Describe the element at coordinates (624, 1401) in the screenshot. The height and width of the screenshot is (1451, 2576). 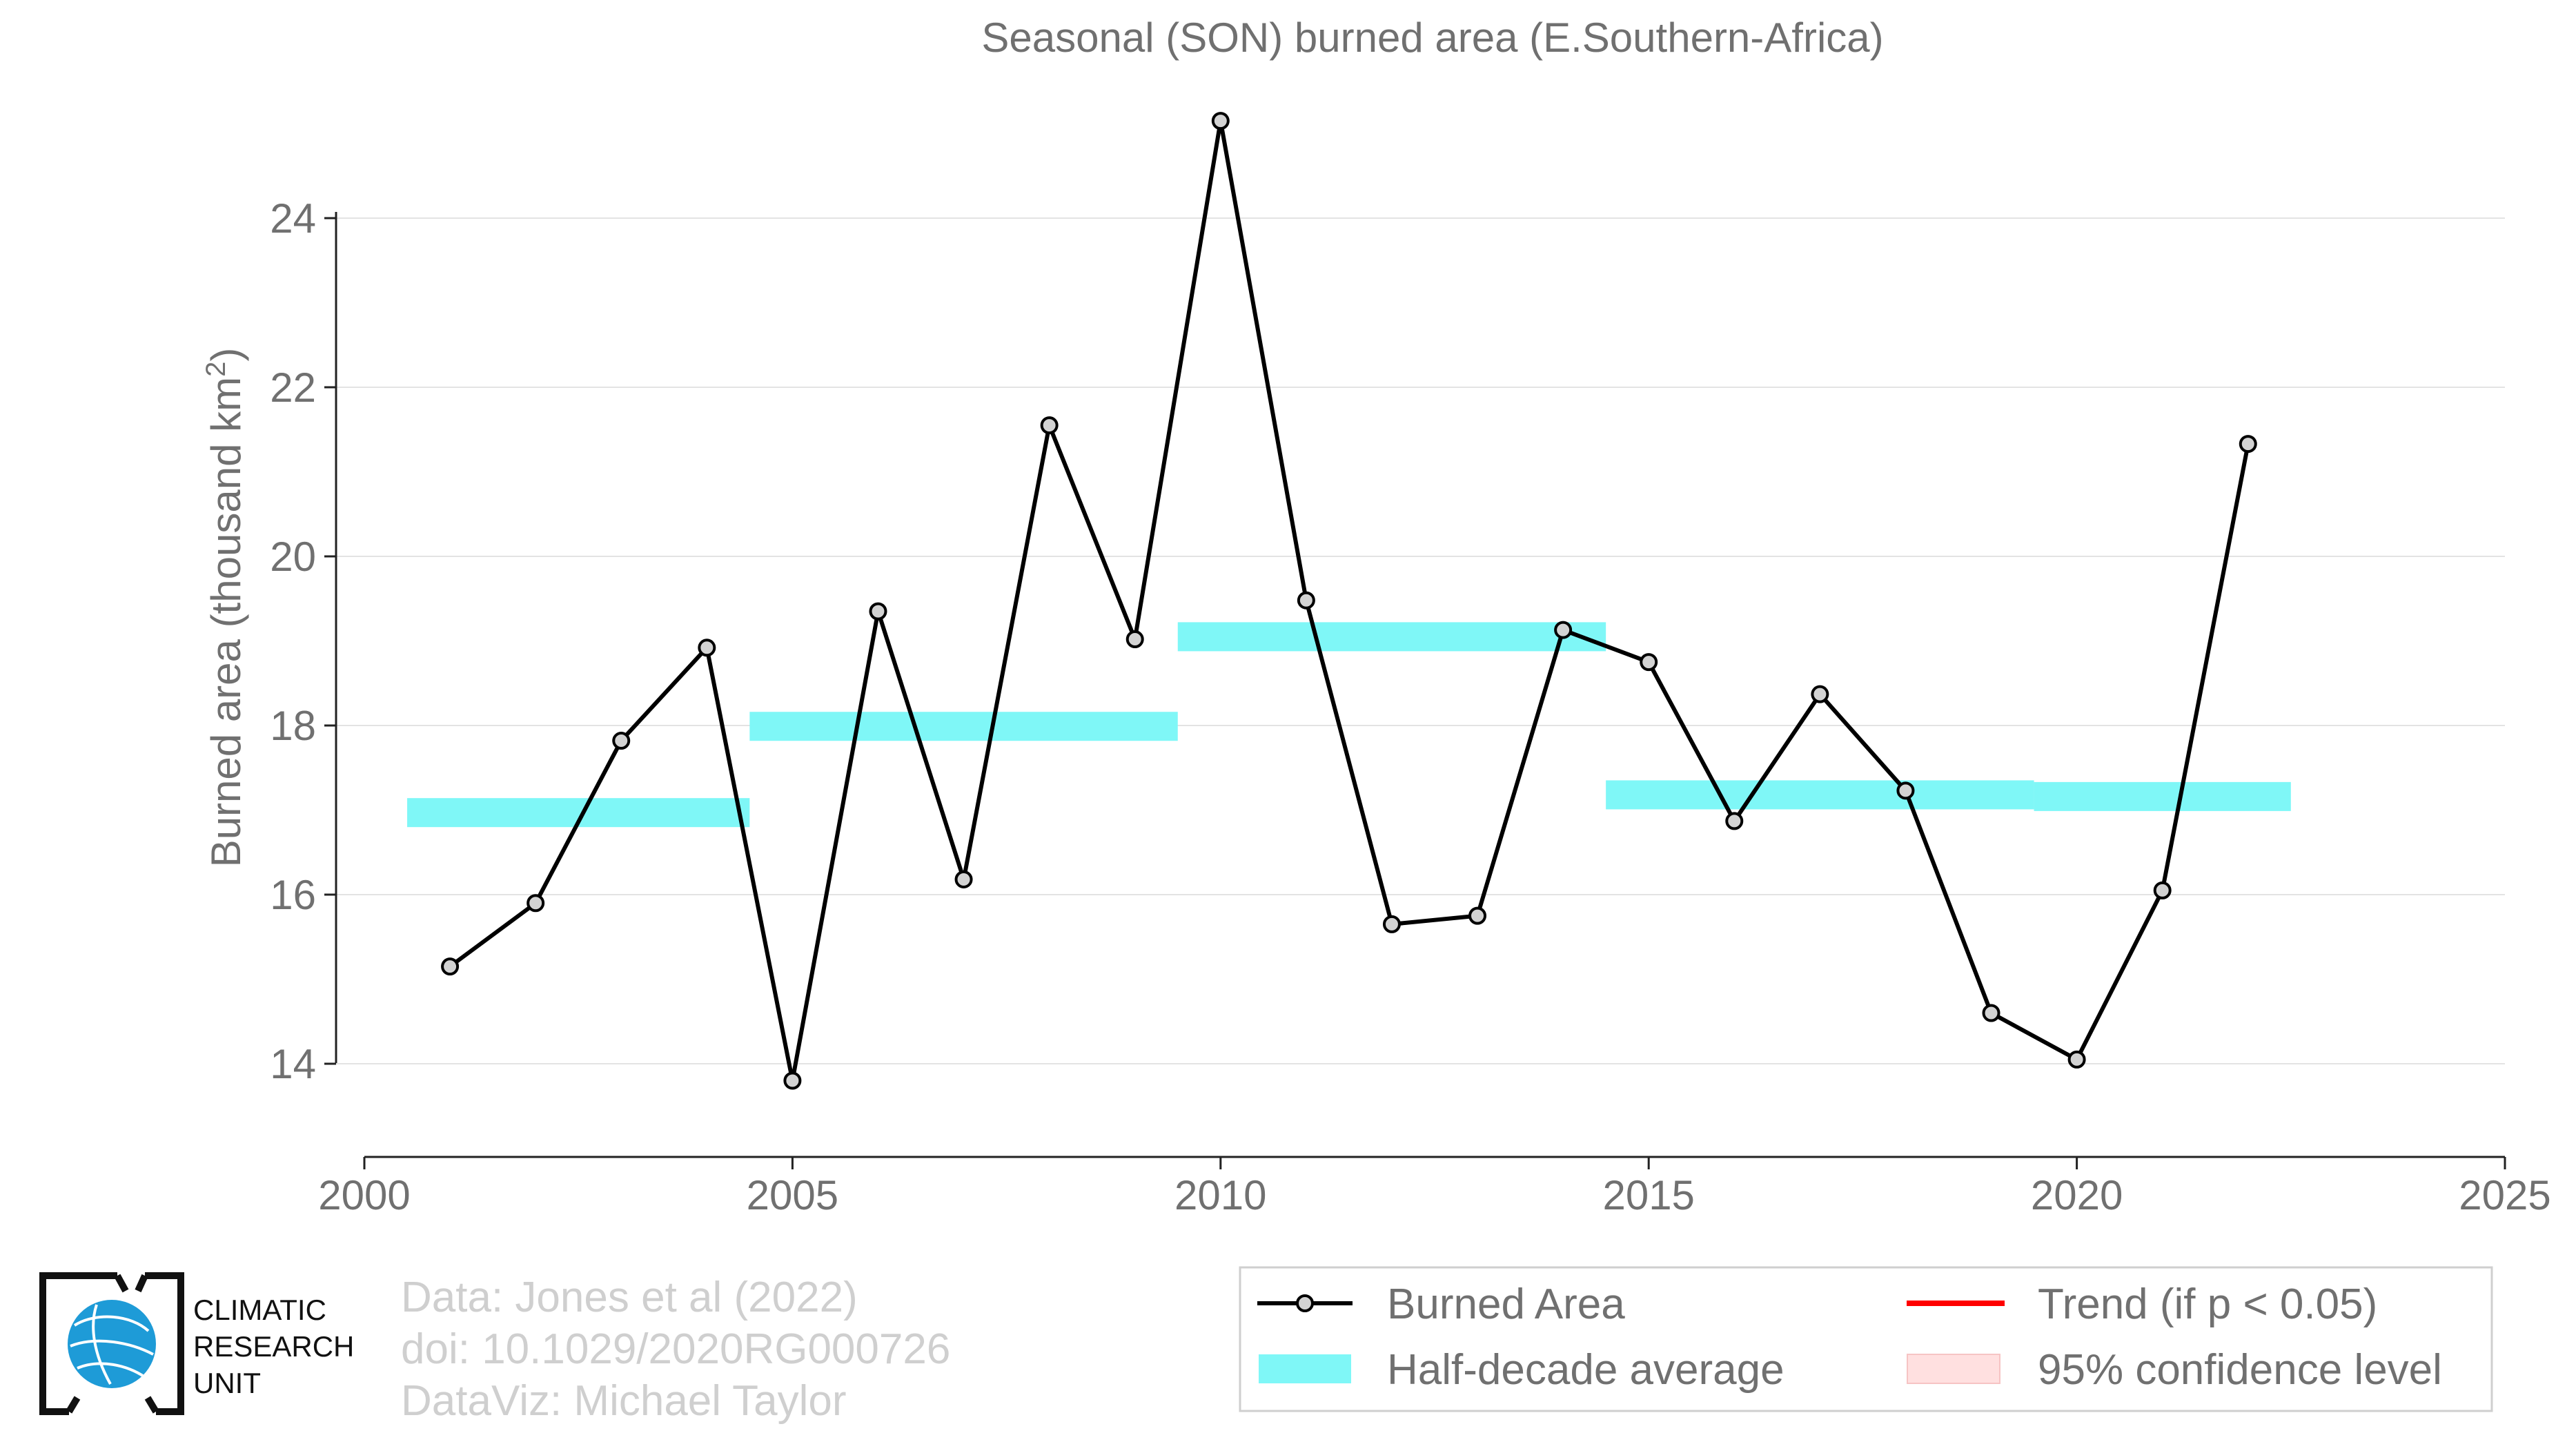
I see `credit-dataviz: DataViz: Michael Taylor` at that location.